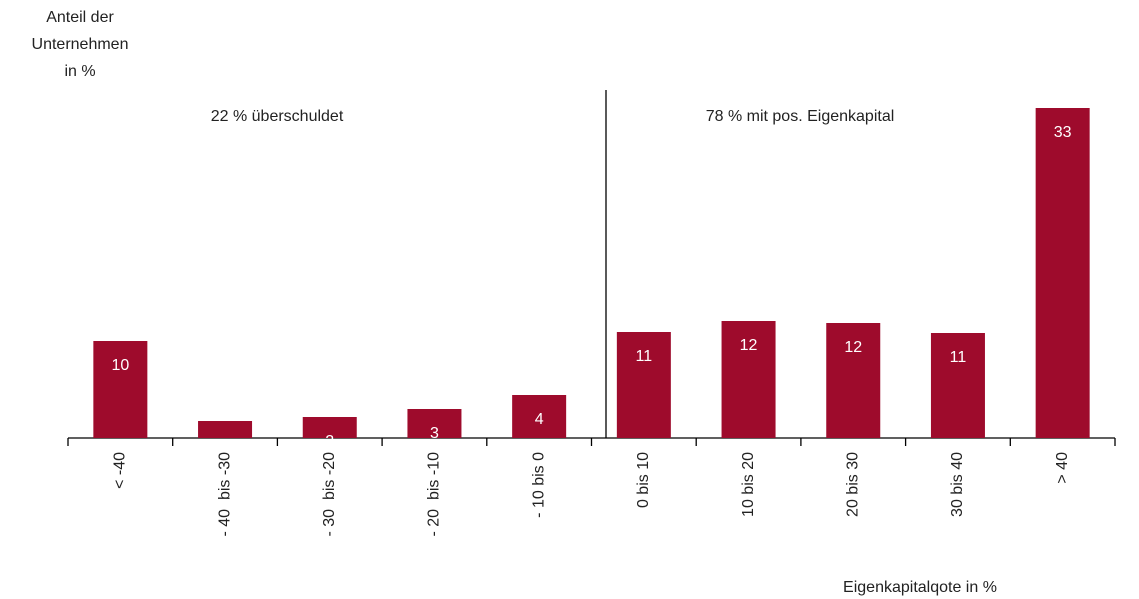 Image resolution: width=1139 pixels, height=599 pixels. I want to click on x-tick-label: - 20 bis -10, so click(434, 494).